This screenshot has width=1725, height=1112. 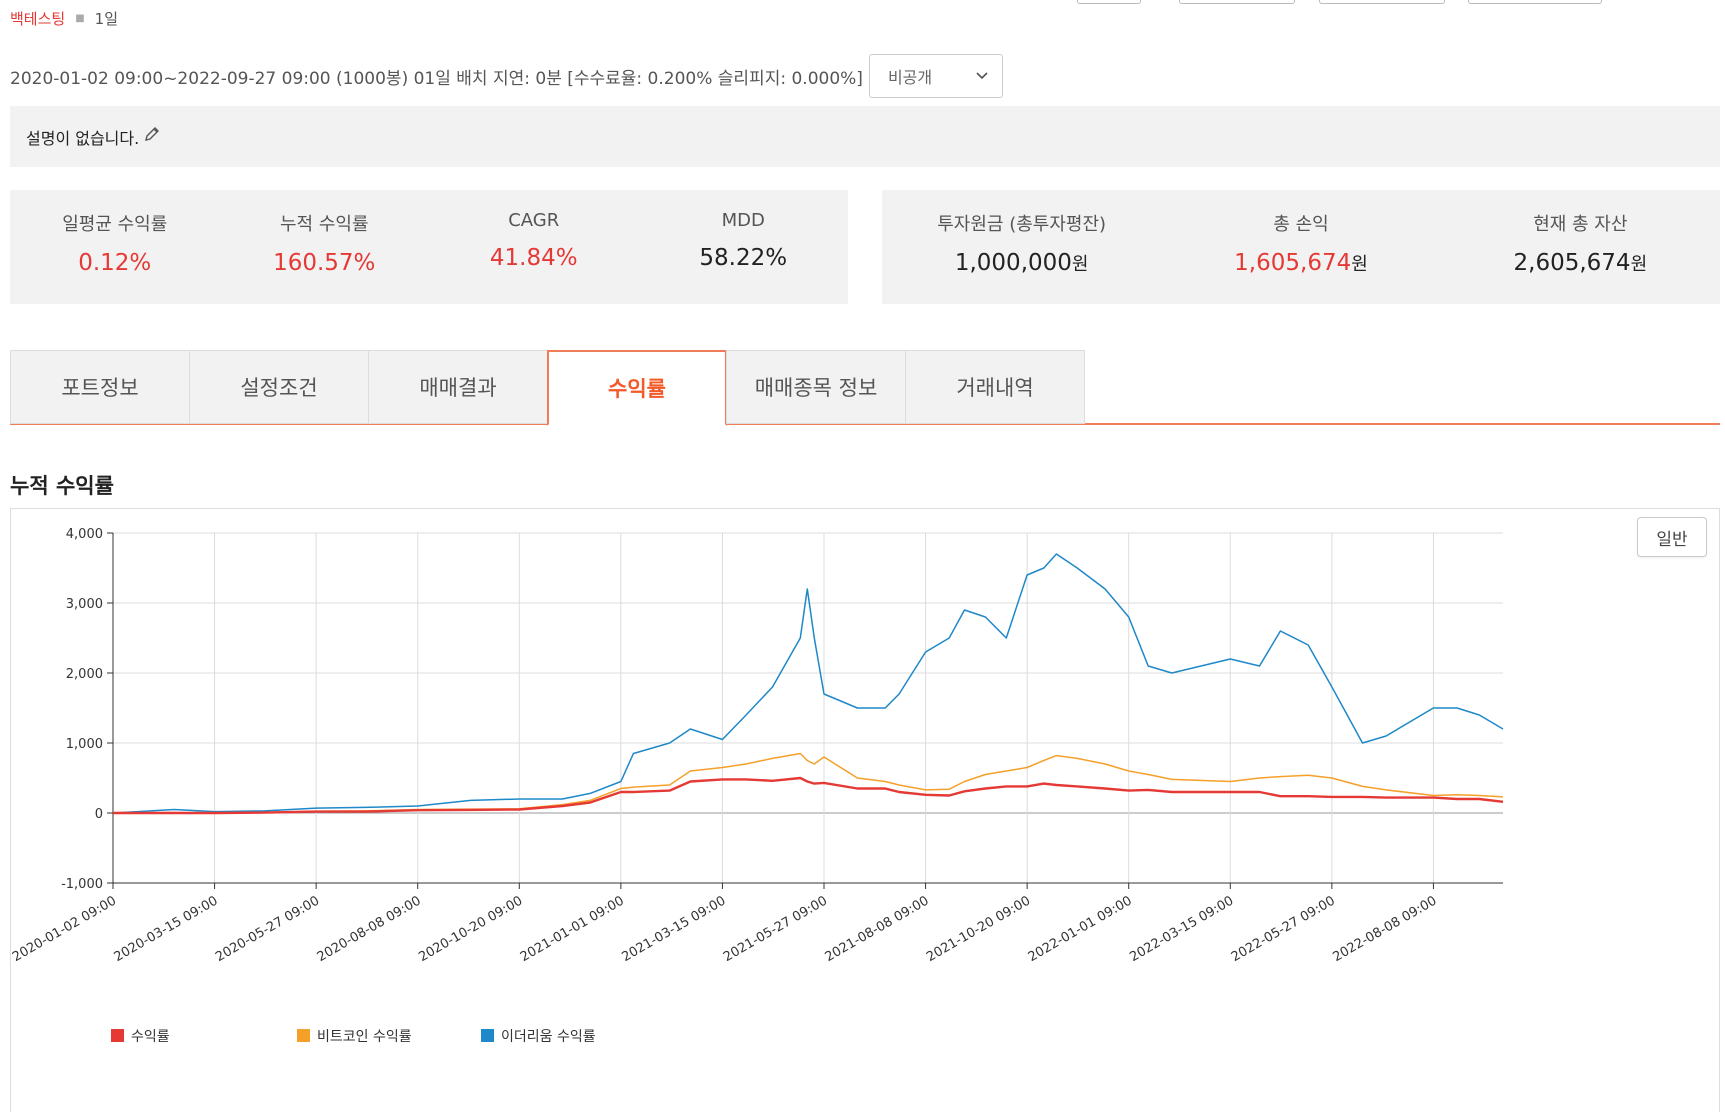 What do you see at coordinates (1672, 537) in the screenshot?
I see `chart-mode-button: 일반` at bounding box center [1672, 537].